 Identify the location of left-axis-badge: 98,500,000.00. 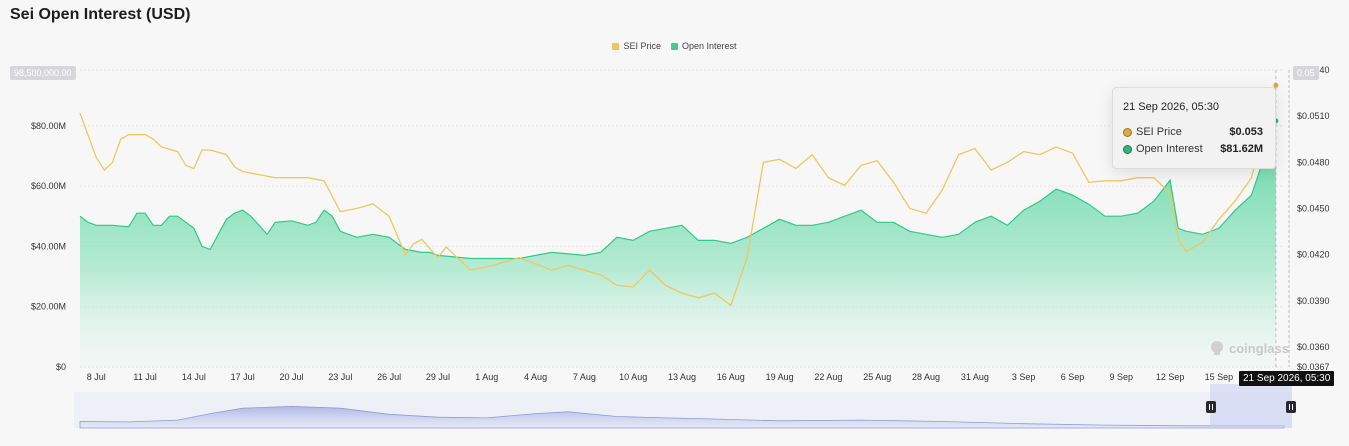
(43, 73).